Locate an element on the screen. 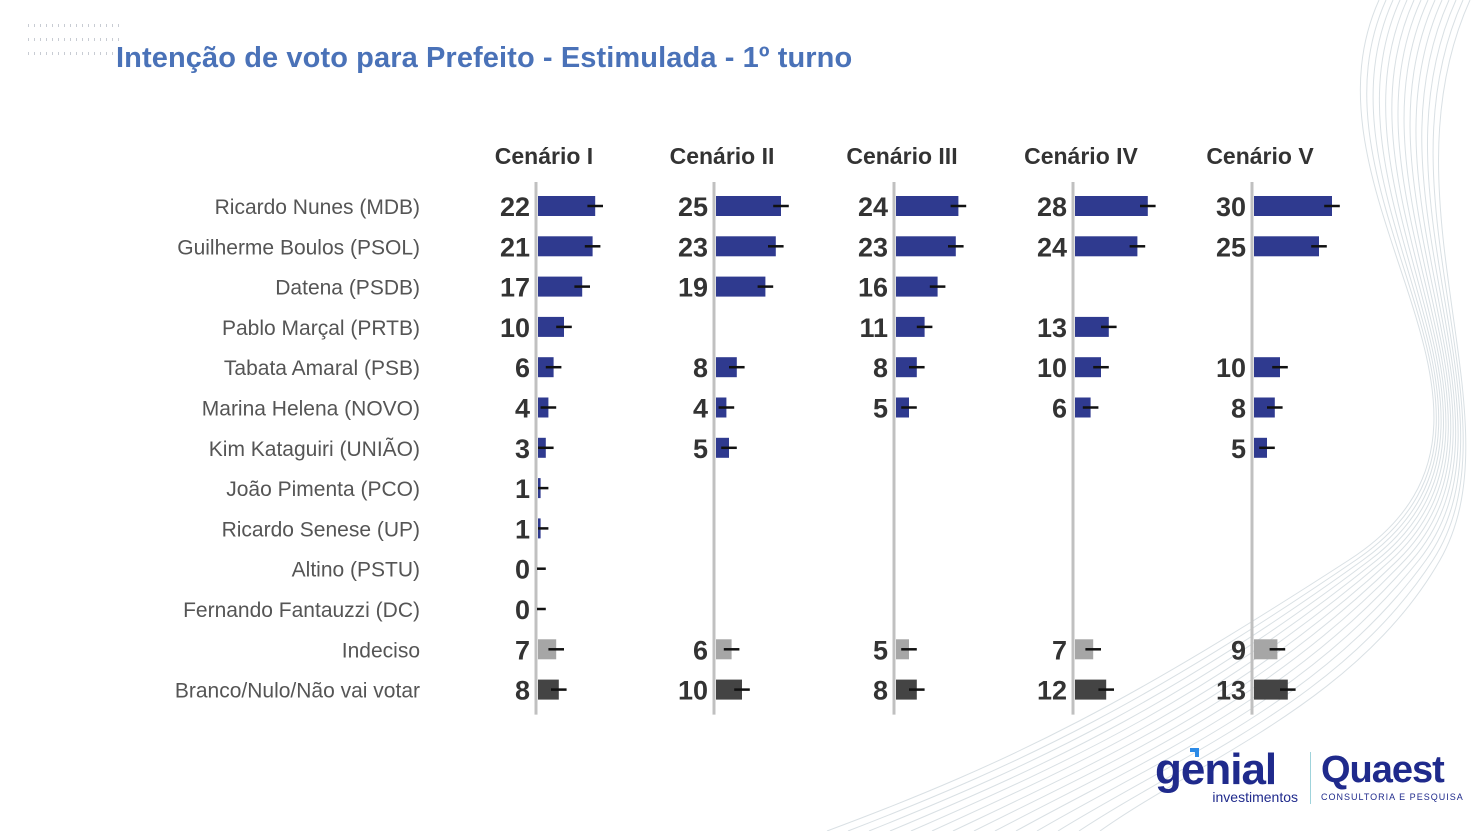 Image resolution: width=1484 pixels, height=831 pixels. scenario-header: Cenário II is located at coordinates (722, 156).